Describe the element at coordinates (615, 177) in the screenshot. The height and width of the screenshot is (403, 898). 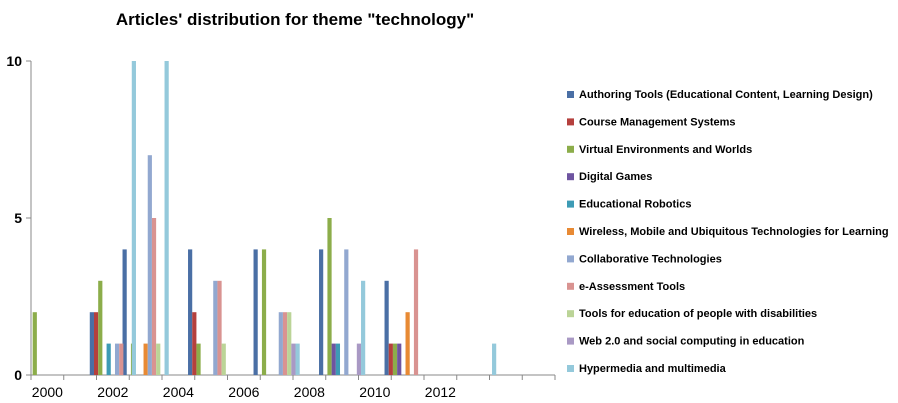
I see `legend-label: Digital Games` at that location.